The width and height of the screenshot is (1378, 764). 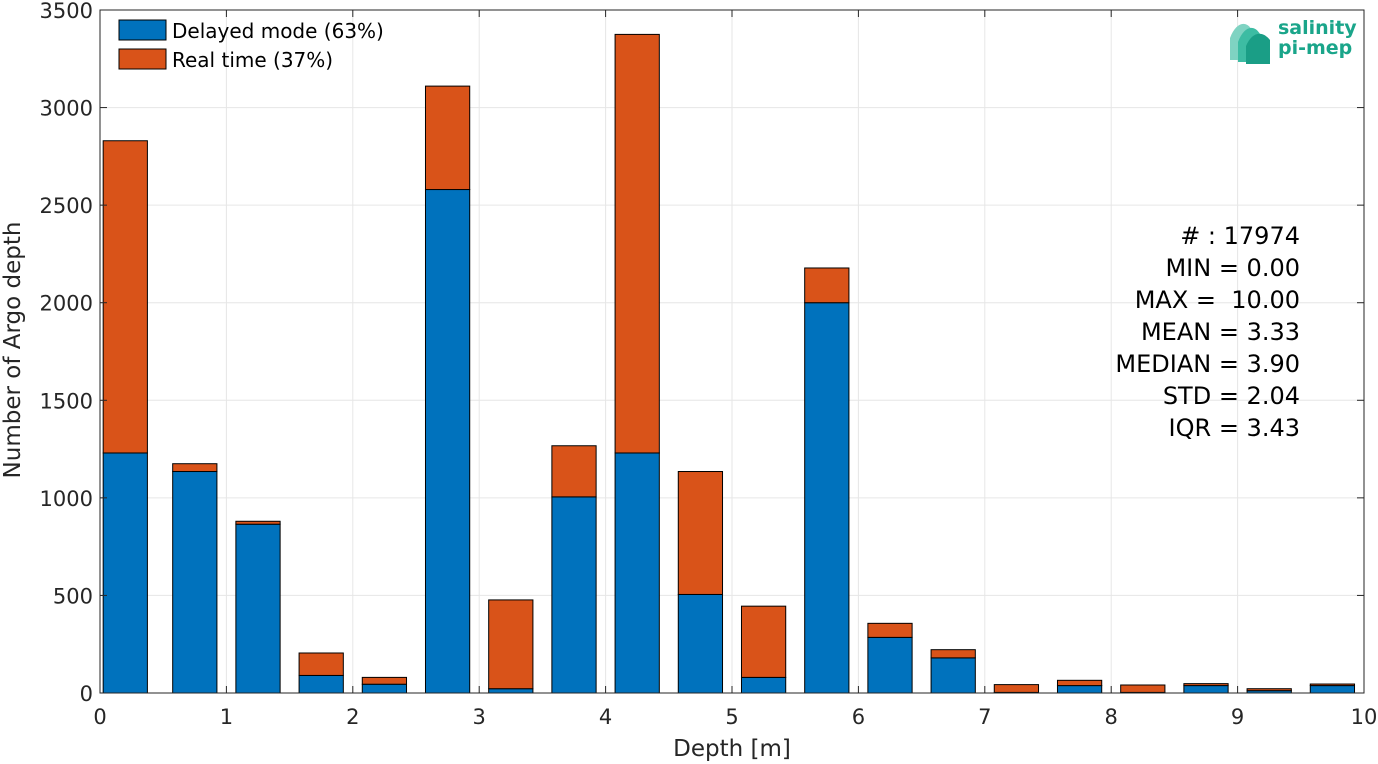 What do you see at coordinates (605, 717) in the screenshot?
I see `x-tick-label: 4` at bounding box center [605, 717].